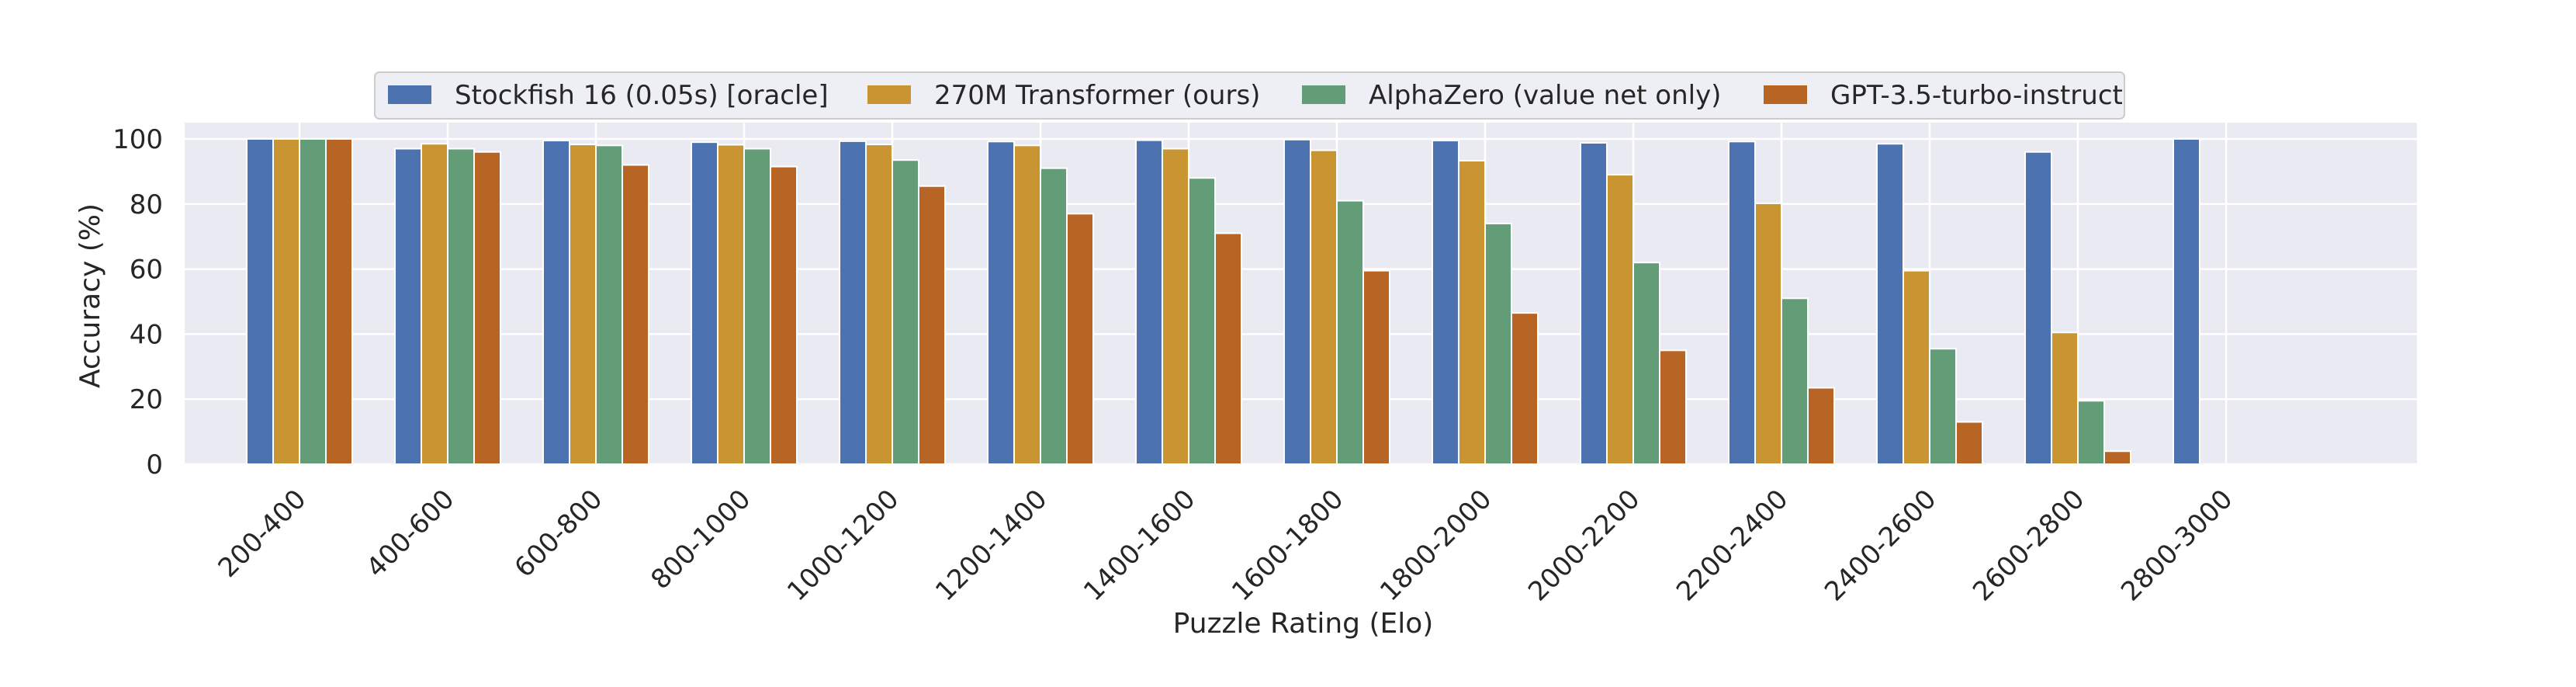 This screenshot has width=2576, height=687. Describe the element at coordinates (559, 534) in the screenshot. I see `x-tick-label: 600-800` at that location.